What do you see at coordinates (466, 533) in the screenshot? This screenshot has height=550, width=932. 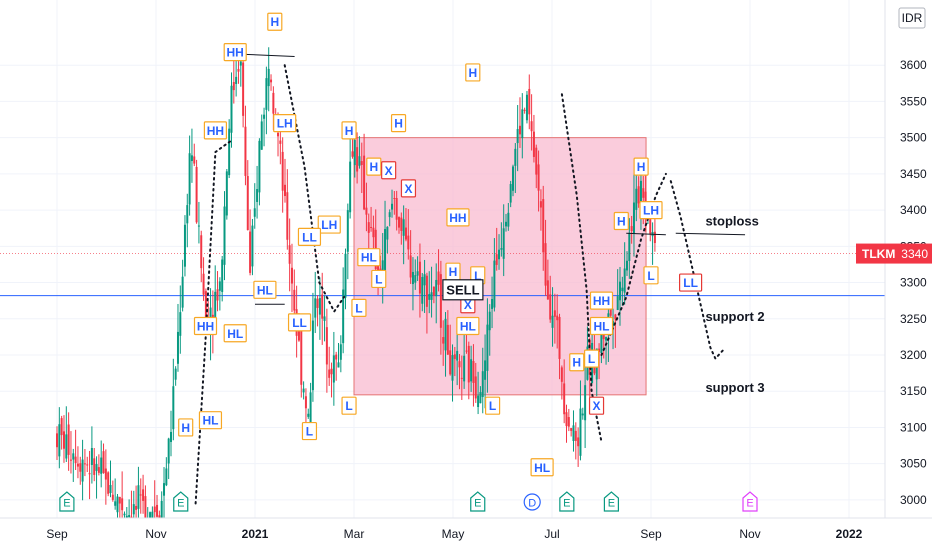 I see `x-axis: Sep Nov 2021 Mar May Jul Sep Nov 2022` at bounding box center [466, 533].